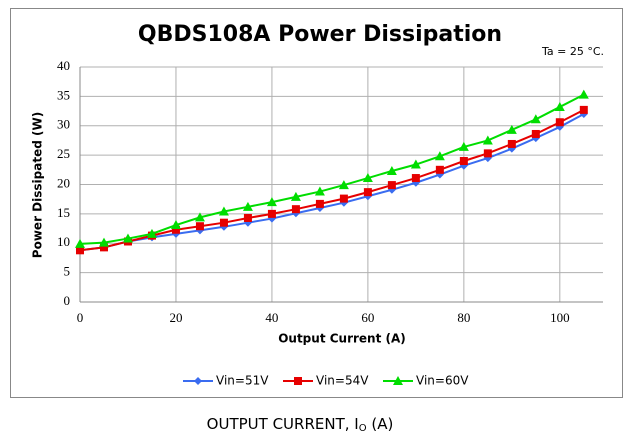  I want to click on legend-label: Vin=54V, so click(342, 381).